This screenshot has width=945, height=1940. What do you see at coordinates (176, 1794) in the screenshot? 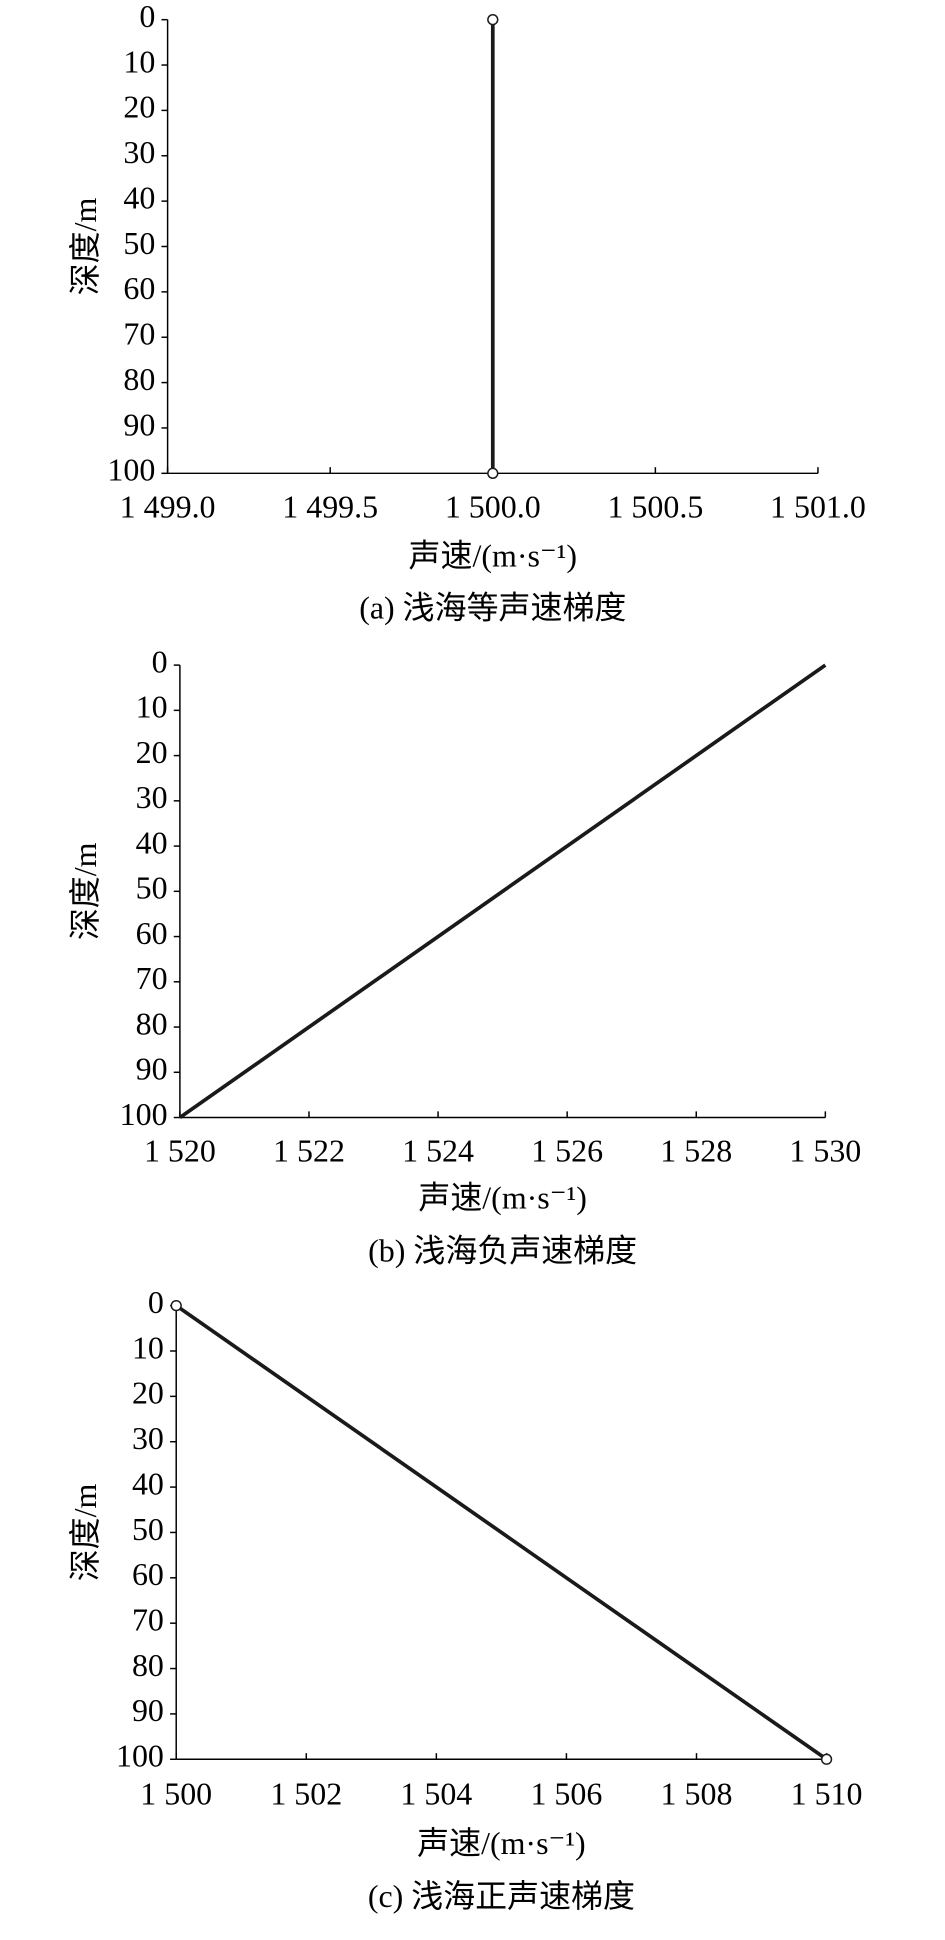
I see `x-tick-label: 1 500` at bounding box center [176, 1794].